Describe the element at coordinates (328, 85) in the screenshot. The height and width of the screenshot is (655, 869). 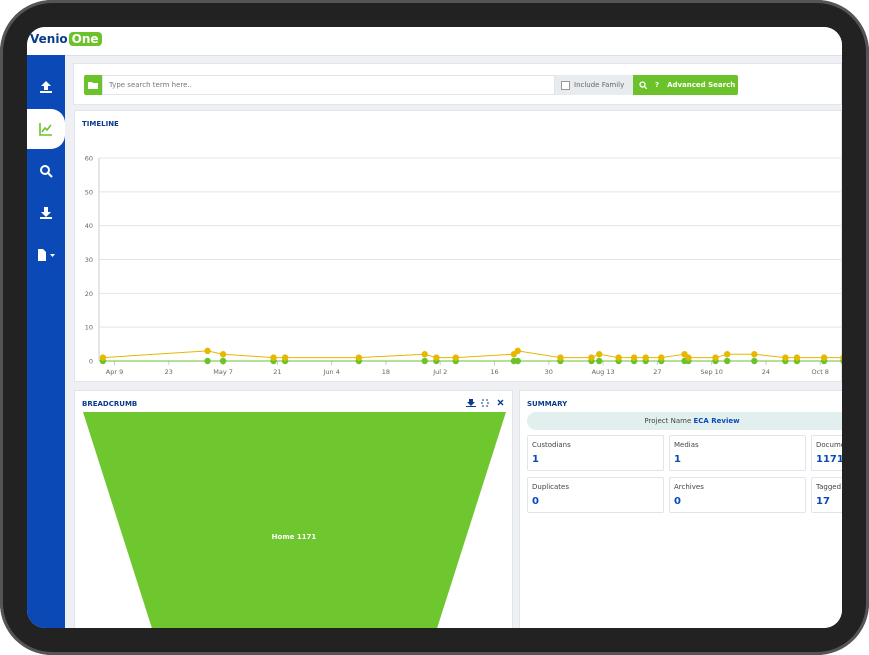
I see `search-input: Type search term here..` at that location.